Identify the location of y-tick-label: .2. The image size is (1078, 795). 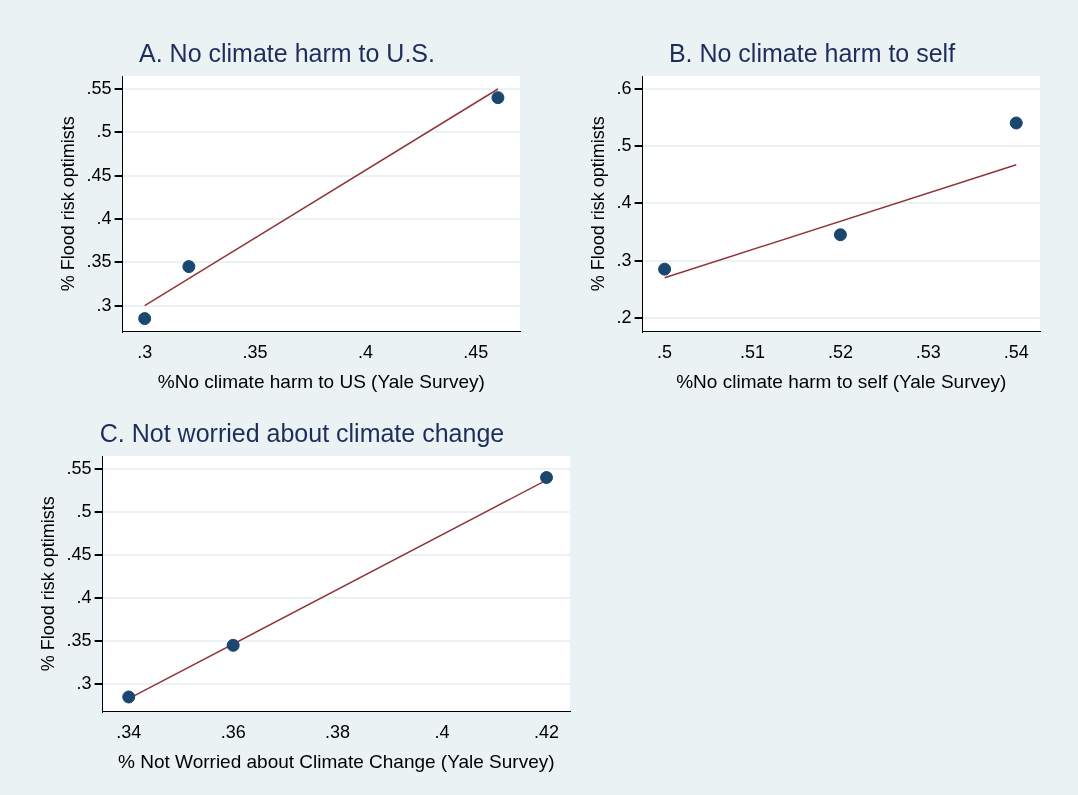
(624, 316).